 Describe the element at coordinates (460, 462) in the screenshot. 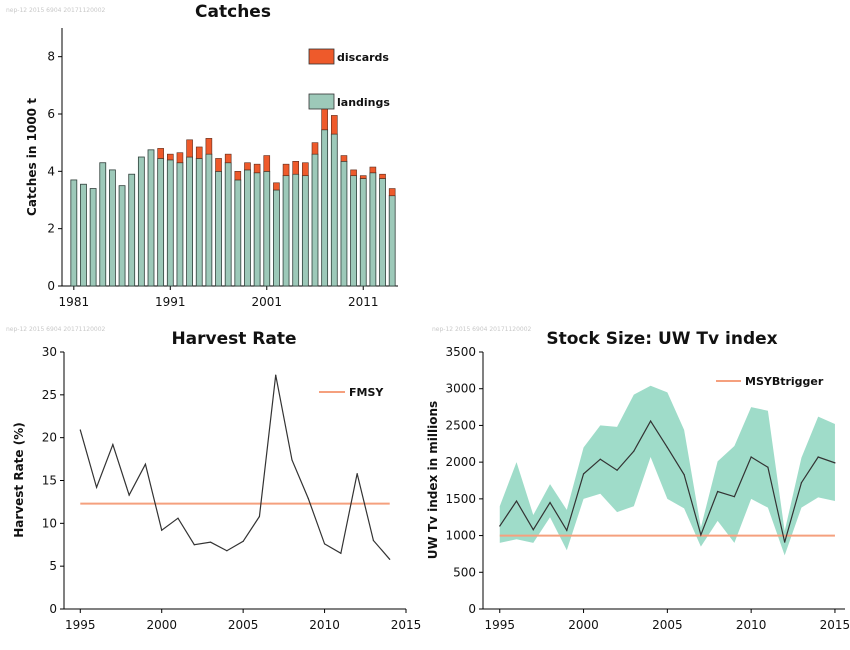

I see `stock-ytick-label: 2000` at that location.